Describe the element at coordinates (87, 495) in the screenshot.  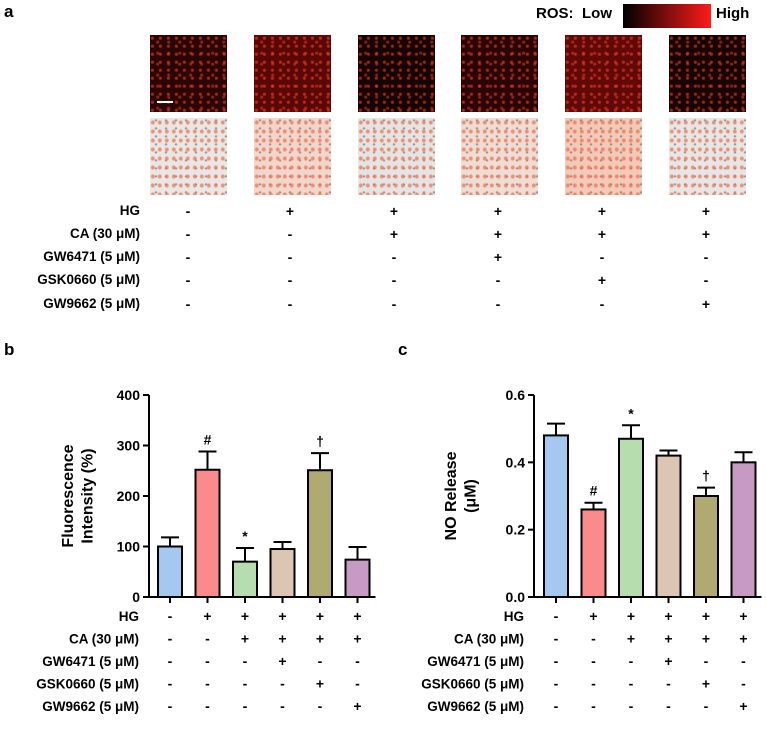
I see `y-axis-label-line: Intensity (%)` at that location.